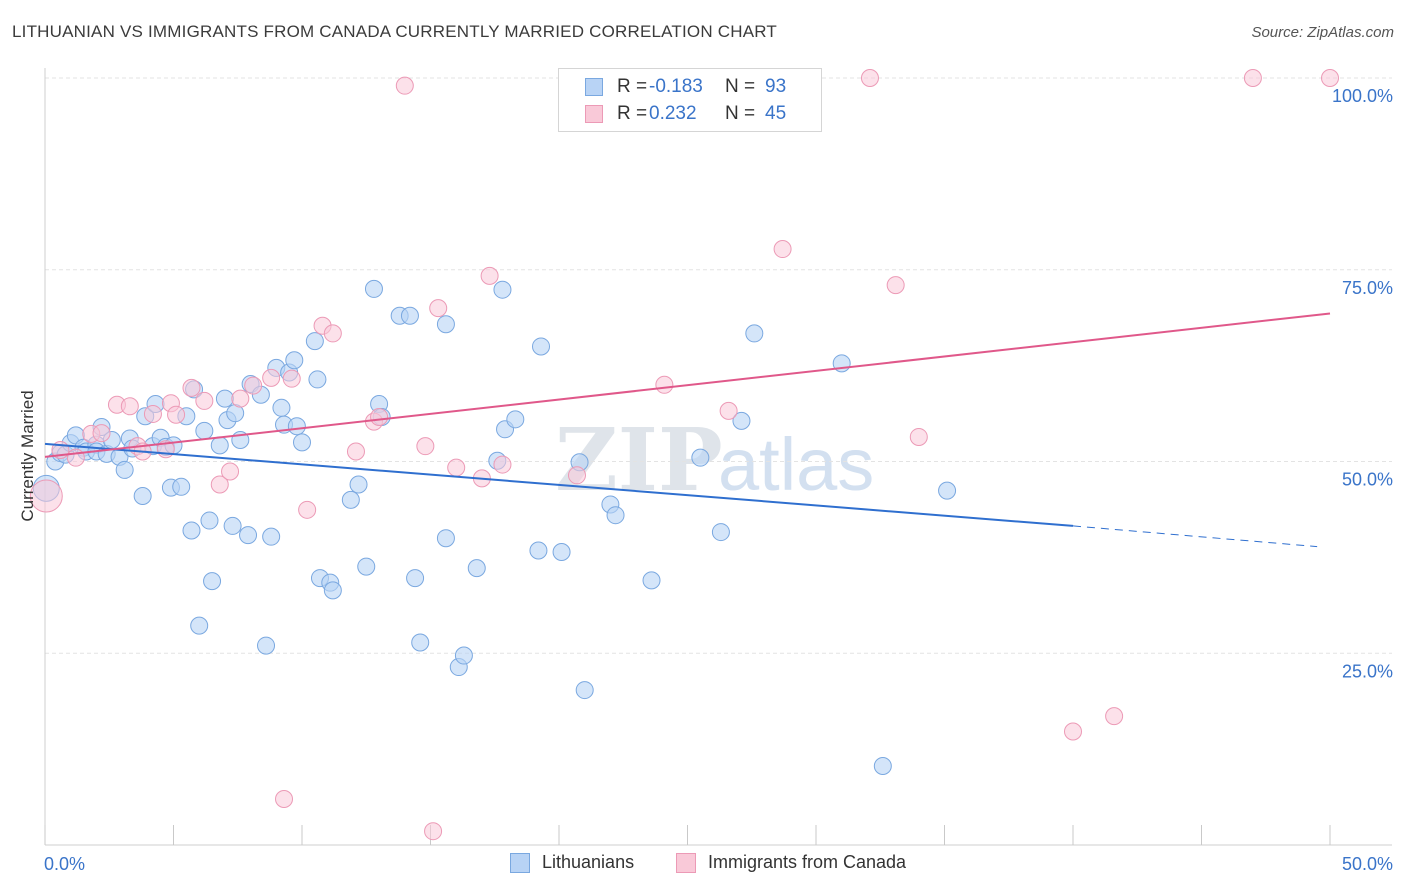  Describe the element at coordinates (687, 385) in the screenshot. I see `trendline-canada` at that location.